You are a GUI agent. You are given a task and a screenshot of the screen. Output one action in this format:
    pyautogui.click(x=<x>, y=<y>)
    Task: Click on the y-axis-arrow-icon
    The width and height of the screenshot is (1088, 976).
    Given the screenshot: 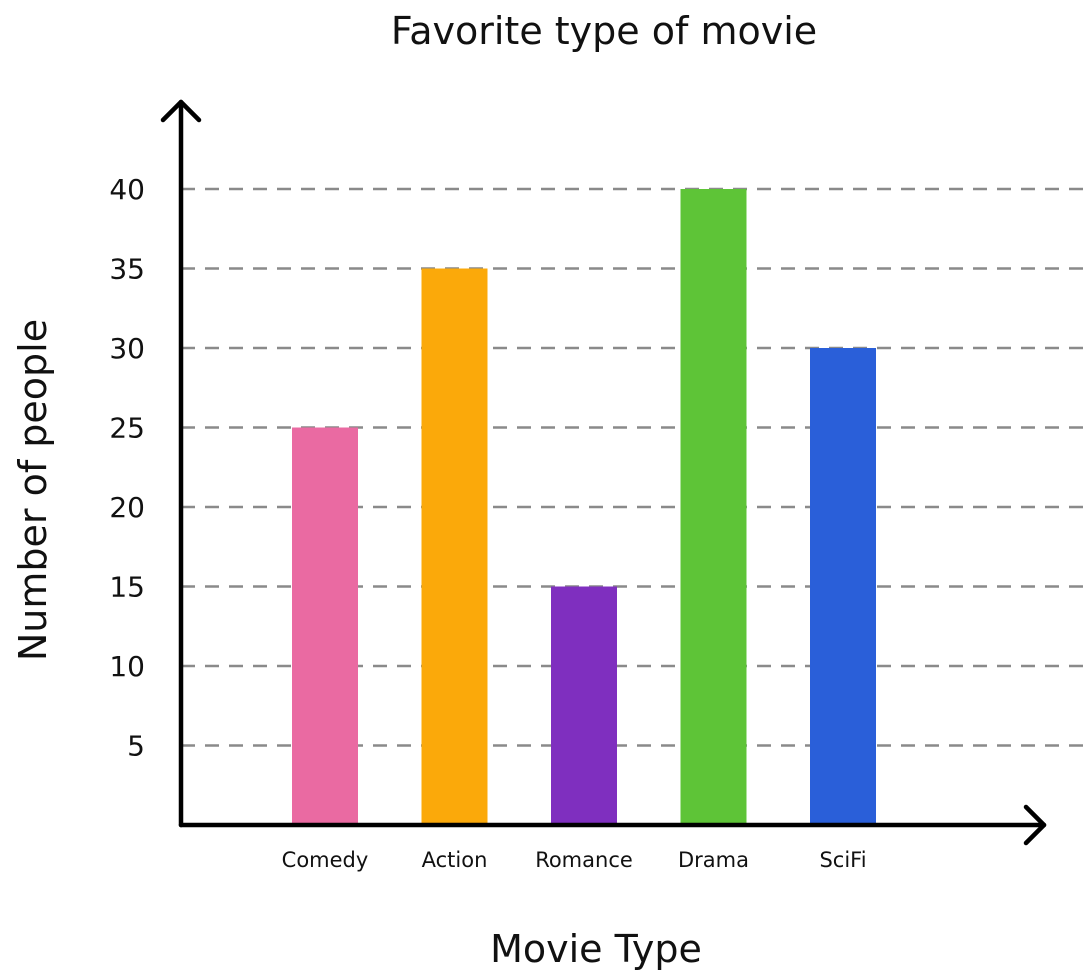 What is the action you would take?
    pyautogui.click(x=181, y=111)
    